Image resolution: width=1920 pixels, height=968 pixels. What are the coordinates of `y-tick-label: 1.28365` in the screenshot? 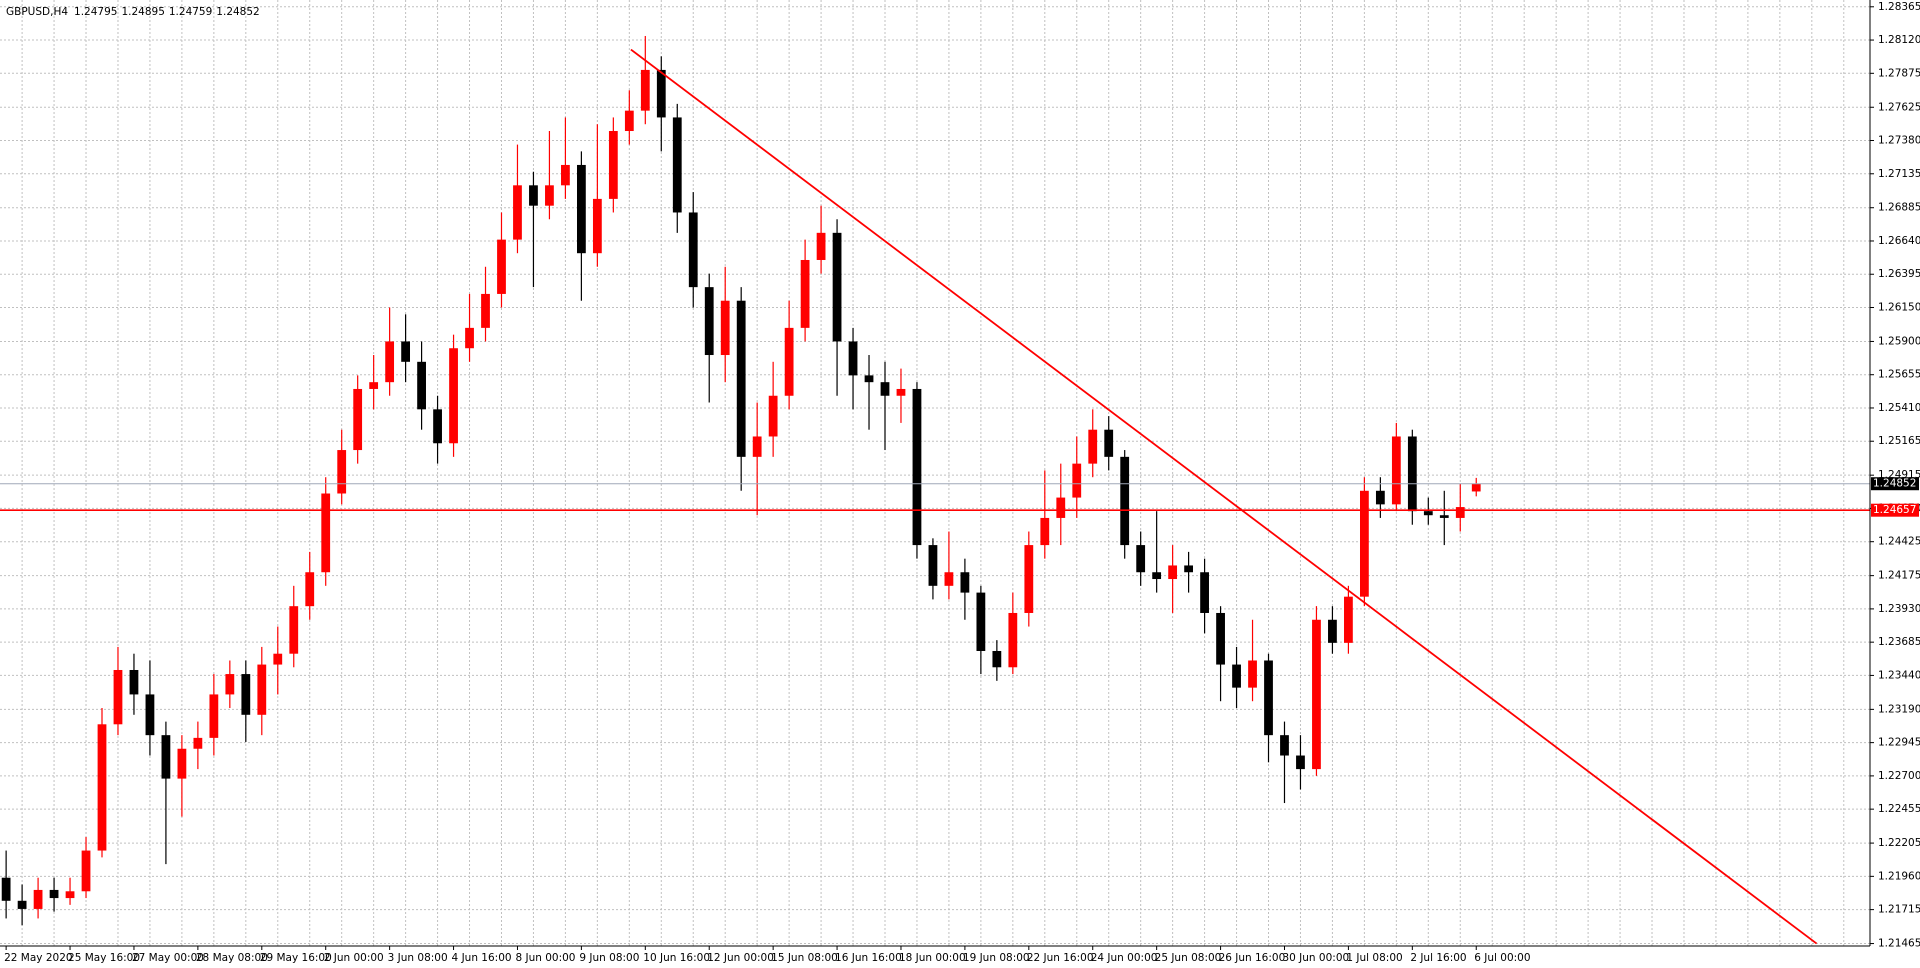 It's located at (1899, 7).